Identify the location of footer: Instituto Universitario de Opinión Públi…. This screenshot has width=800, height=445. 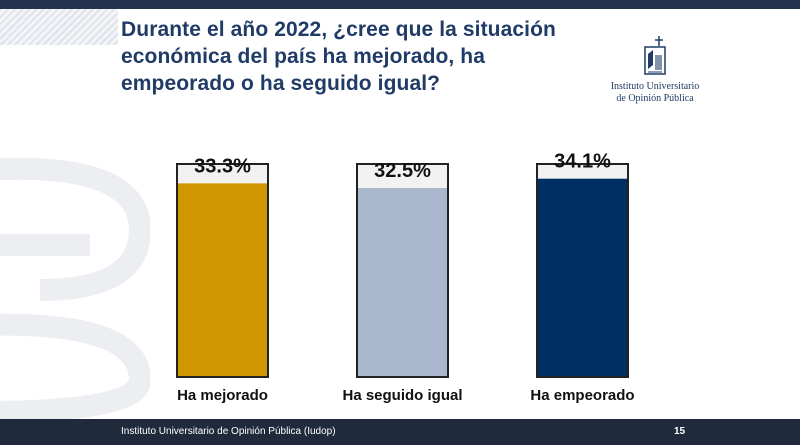
(400, 432).